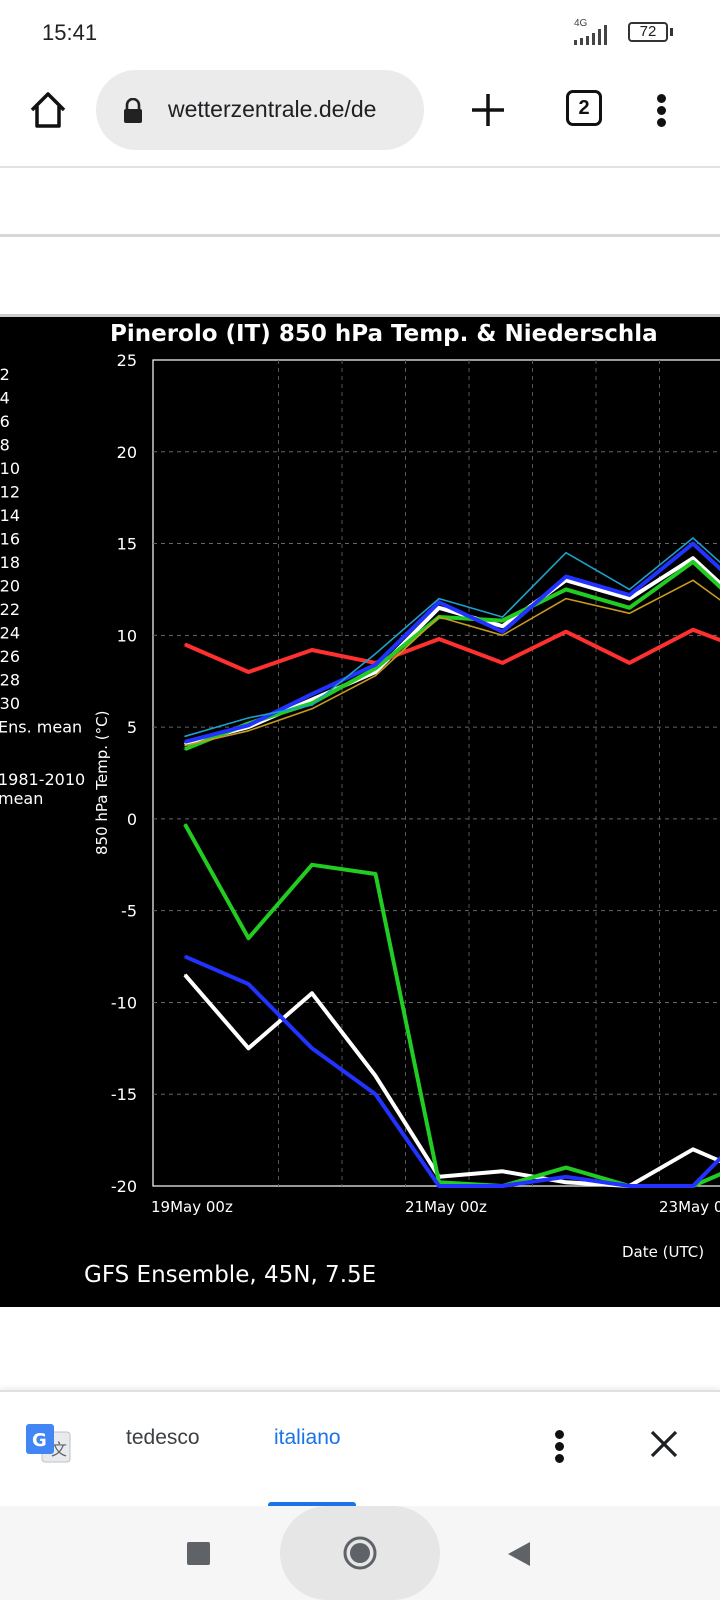 This screenshot has width=720, height=1600. What do you see at coordinates (133, 110) in the screenshot?
I see `lock-icon` at bounding box center [133, 110].